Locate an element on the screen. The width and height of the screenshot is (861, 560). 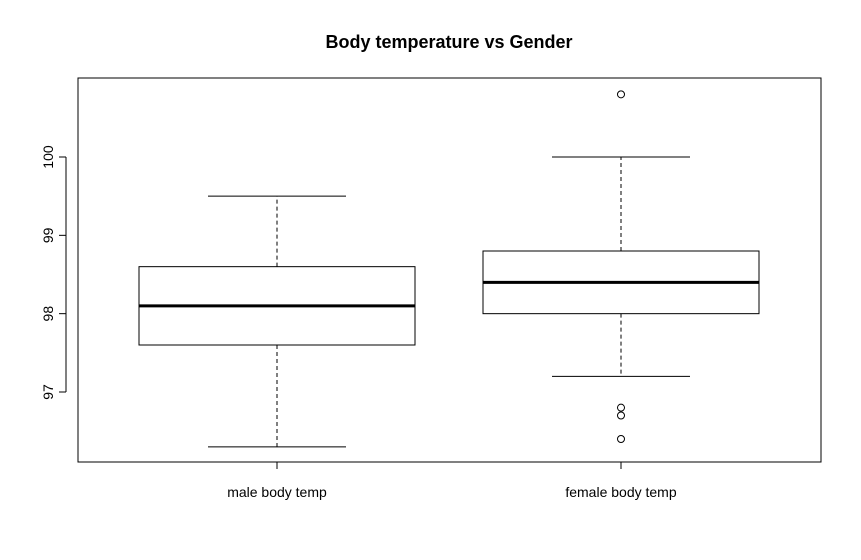
chart-title: Body temperature vs Gender is located at coordinates (448, 42).